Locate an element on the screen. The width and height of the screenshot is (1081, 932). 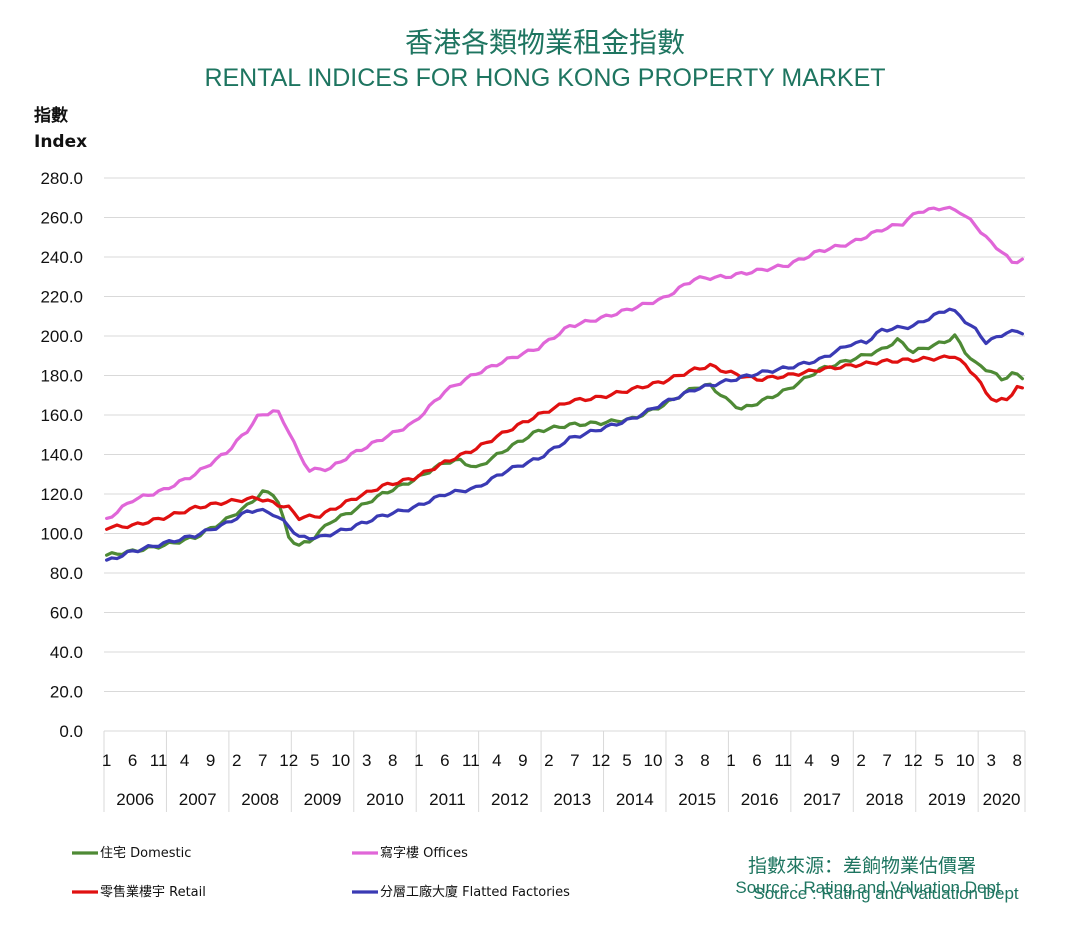
y-tick-label: 280.0 is located at coordinates (61, 178).